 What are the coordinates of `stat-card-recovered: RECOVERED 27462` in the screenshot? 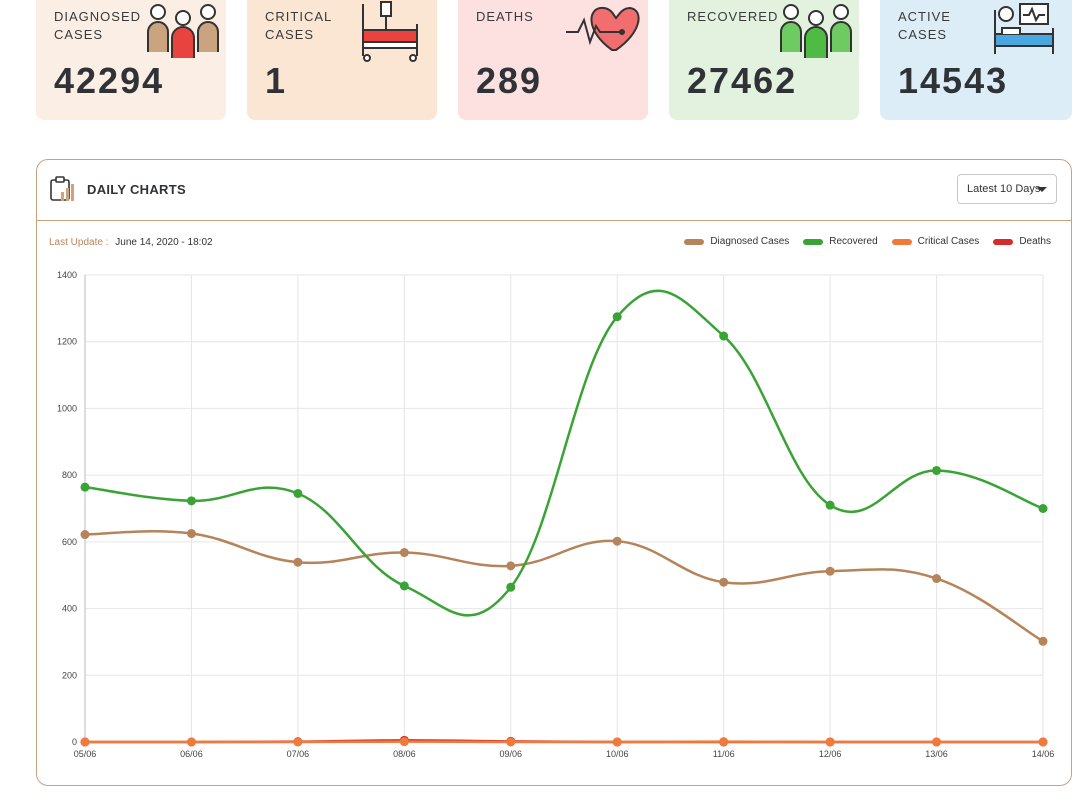 It's located at (764, 60).